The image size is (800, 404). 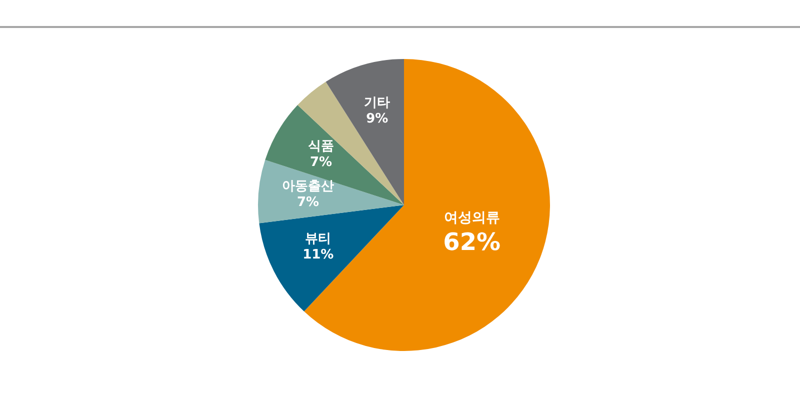 What do you see at coordinates (321, 146) in the screenshot?
I see `slice-label: 식품` at bounding box center [321, 146].